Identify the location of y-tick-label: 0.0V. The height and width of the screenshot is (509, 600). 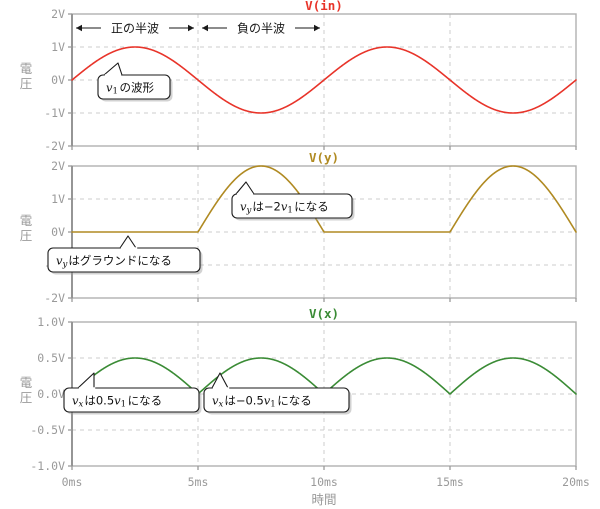
(51, 394).